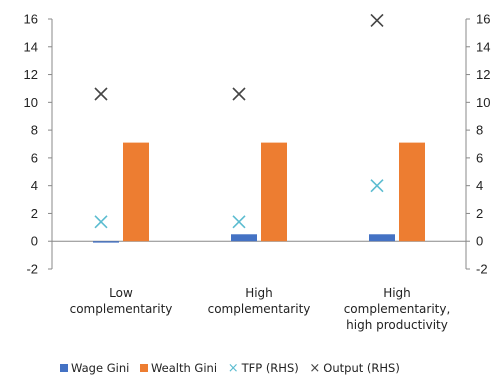 The image size is (497, 383). I want to click on right-tick-label: 8, so click(479, 130).